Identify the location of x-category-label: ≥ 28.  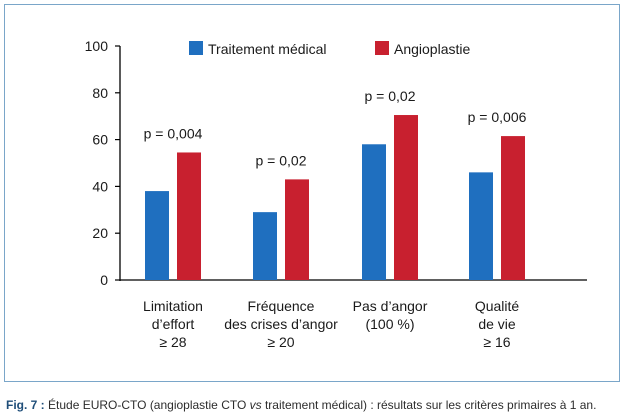
(172, 342).